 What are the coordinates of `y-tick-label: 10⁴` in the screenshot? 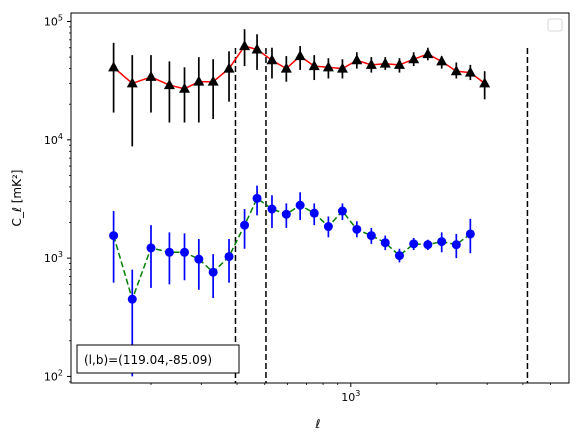 It's located at (53, 139).